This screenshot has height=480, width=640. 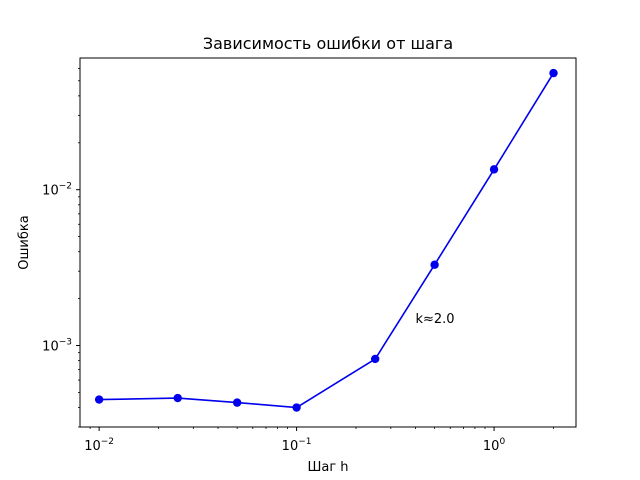 I want to click on x-tick-label: 10⁻², so click(x=99, y=445).